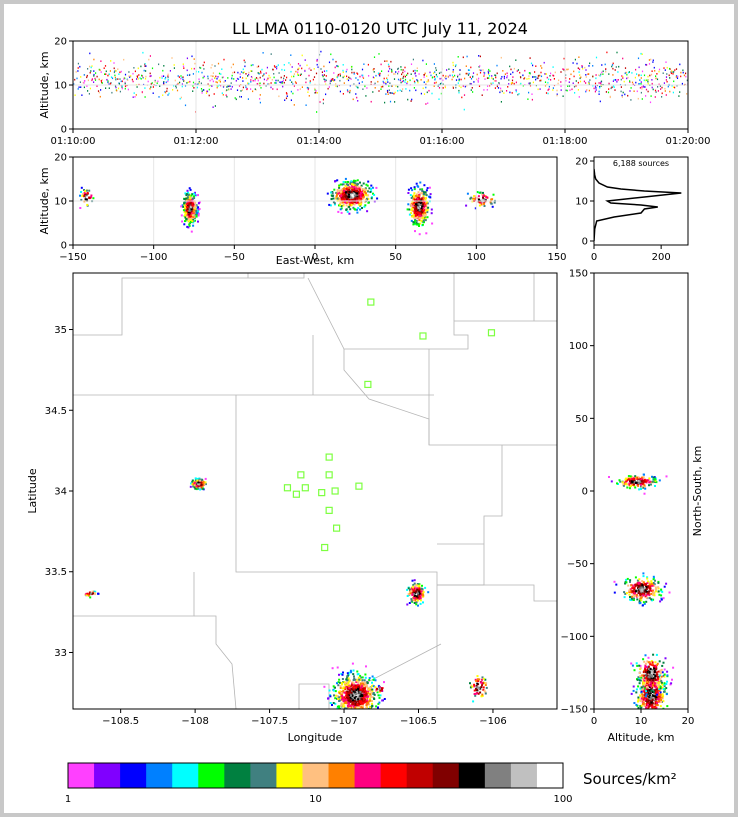 The height and width of the screenshot is (817, 738). Describe the element at coordinates (638, 205) in the screenshot. I see `altitude-histogram-plot` at that location.